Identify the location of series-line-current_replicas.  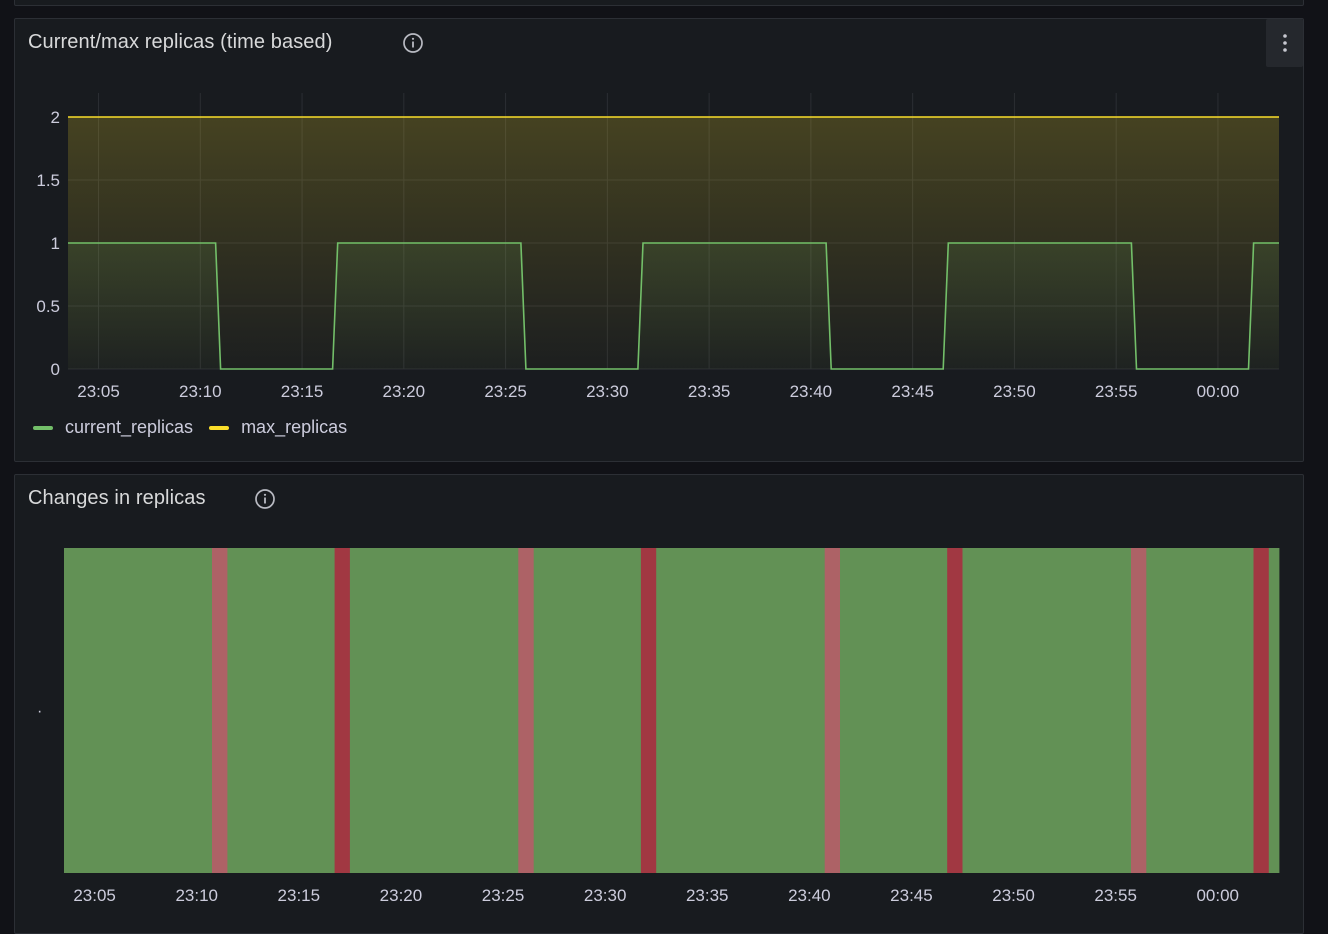
(673, 306).